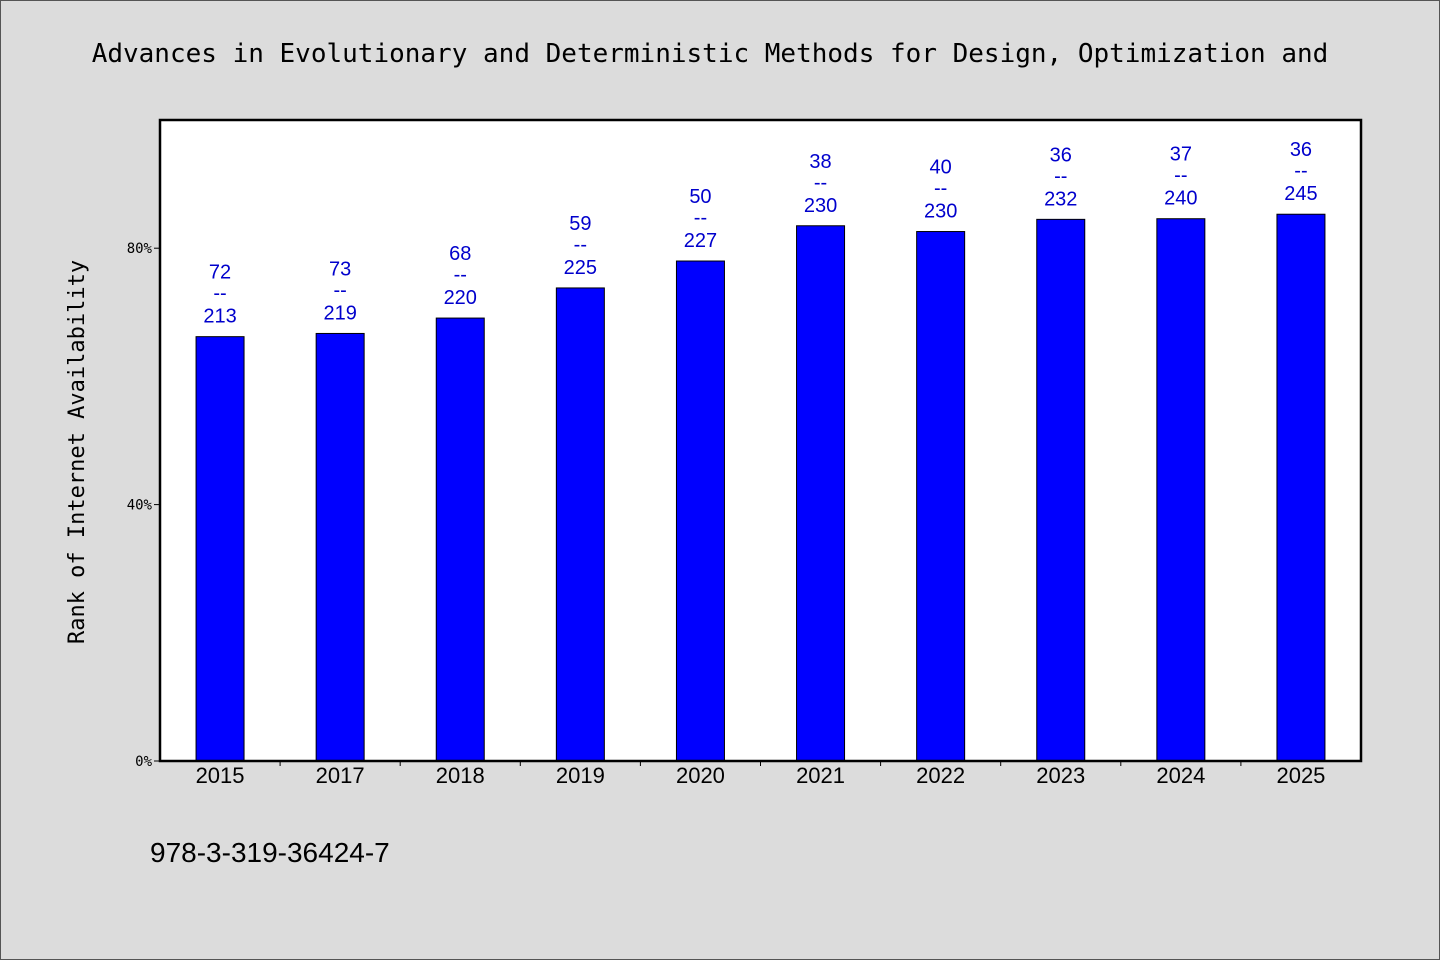 The width and height of the screenshot is (1440, 960). Describe the element at coordinates (220, 549) in the screenshot. I see `bar-2015` at that location.